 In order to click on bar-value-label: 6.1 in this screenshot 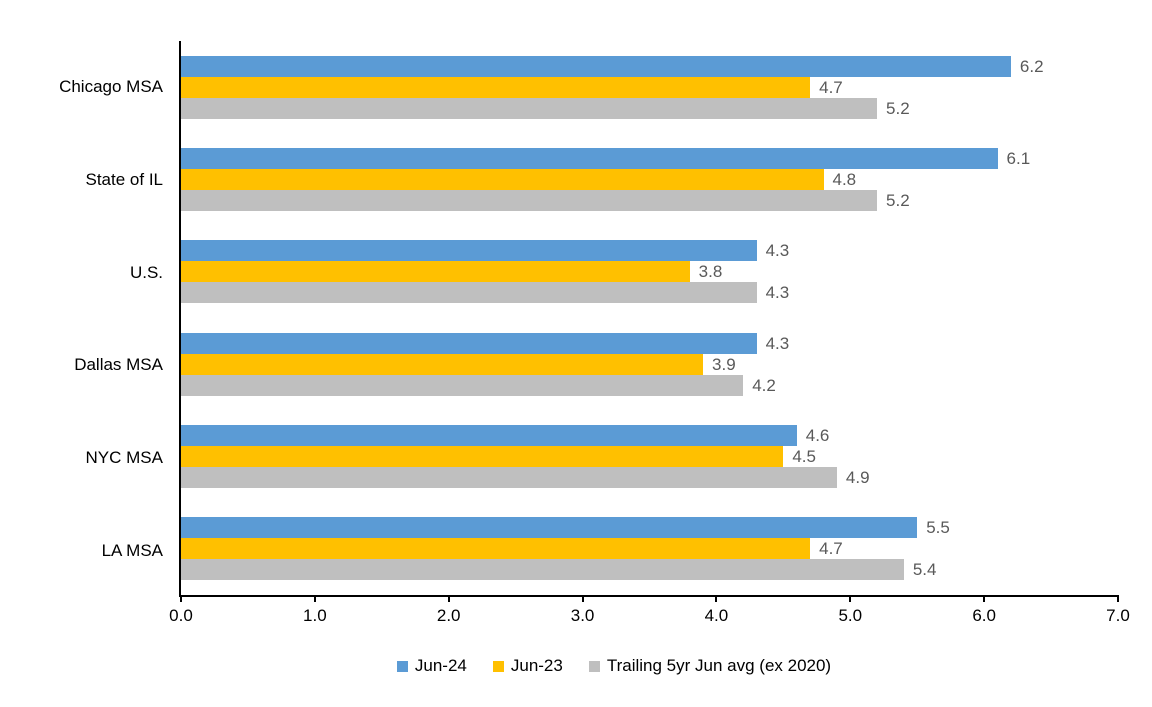, I will do `click(1018, 158)`.